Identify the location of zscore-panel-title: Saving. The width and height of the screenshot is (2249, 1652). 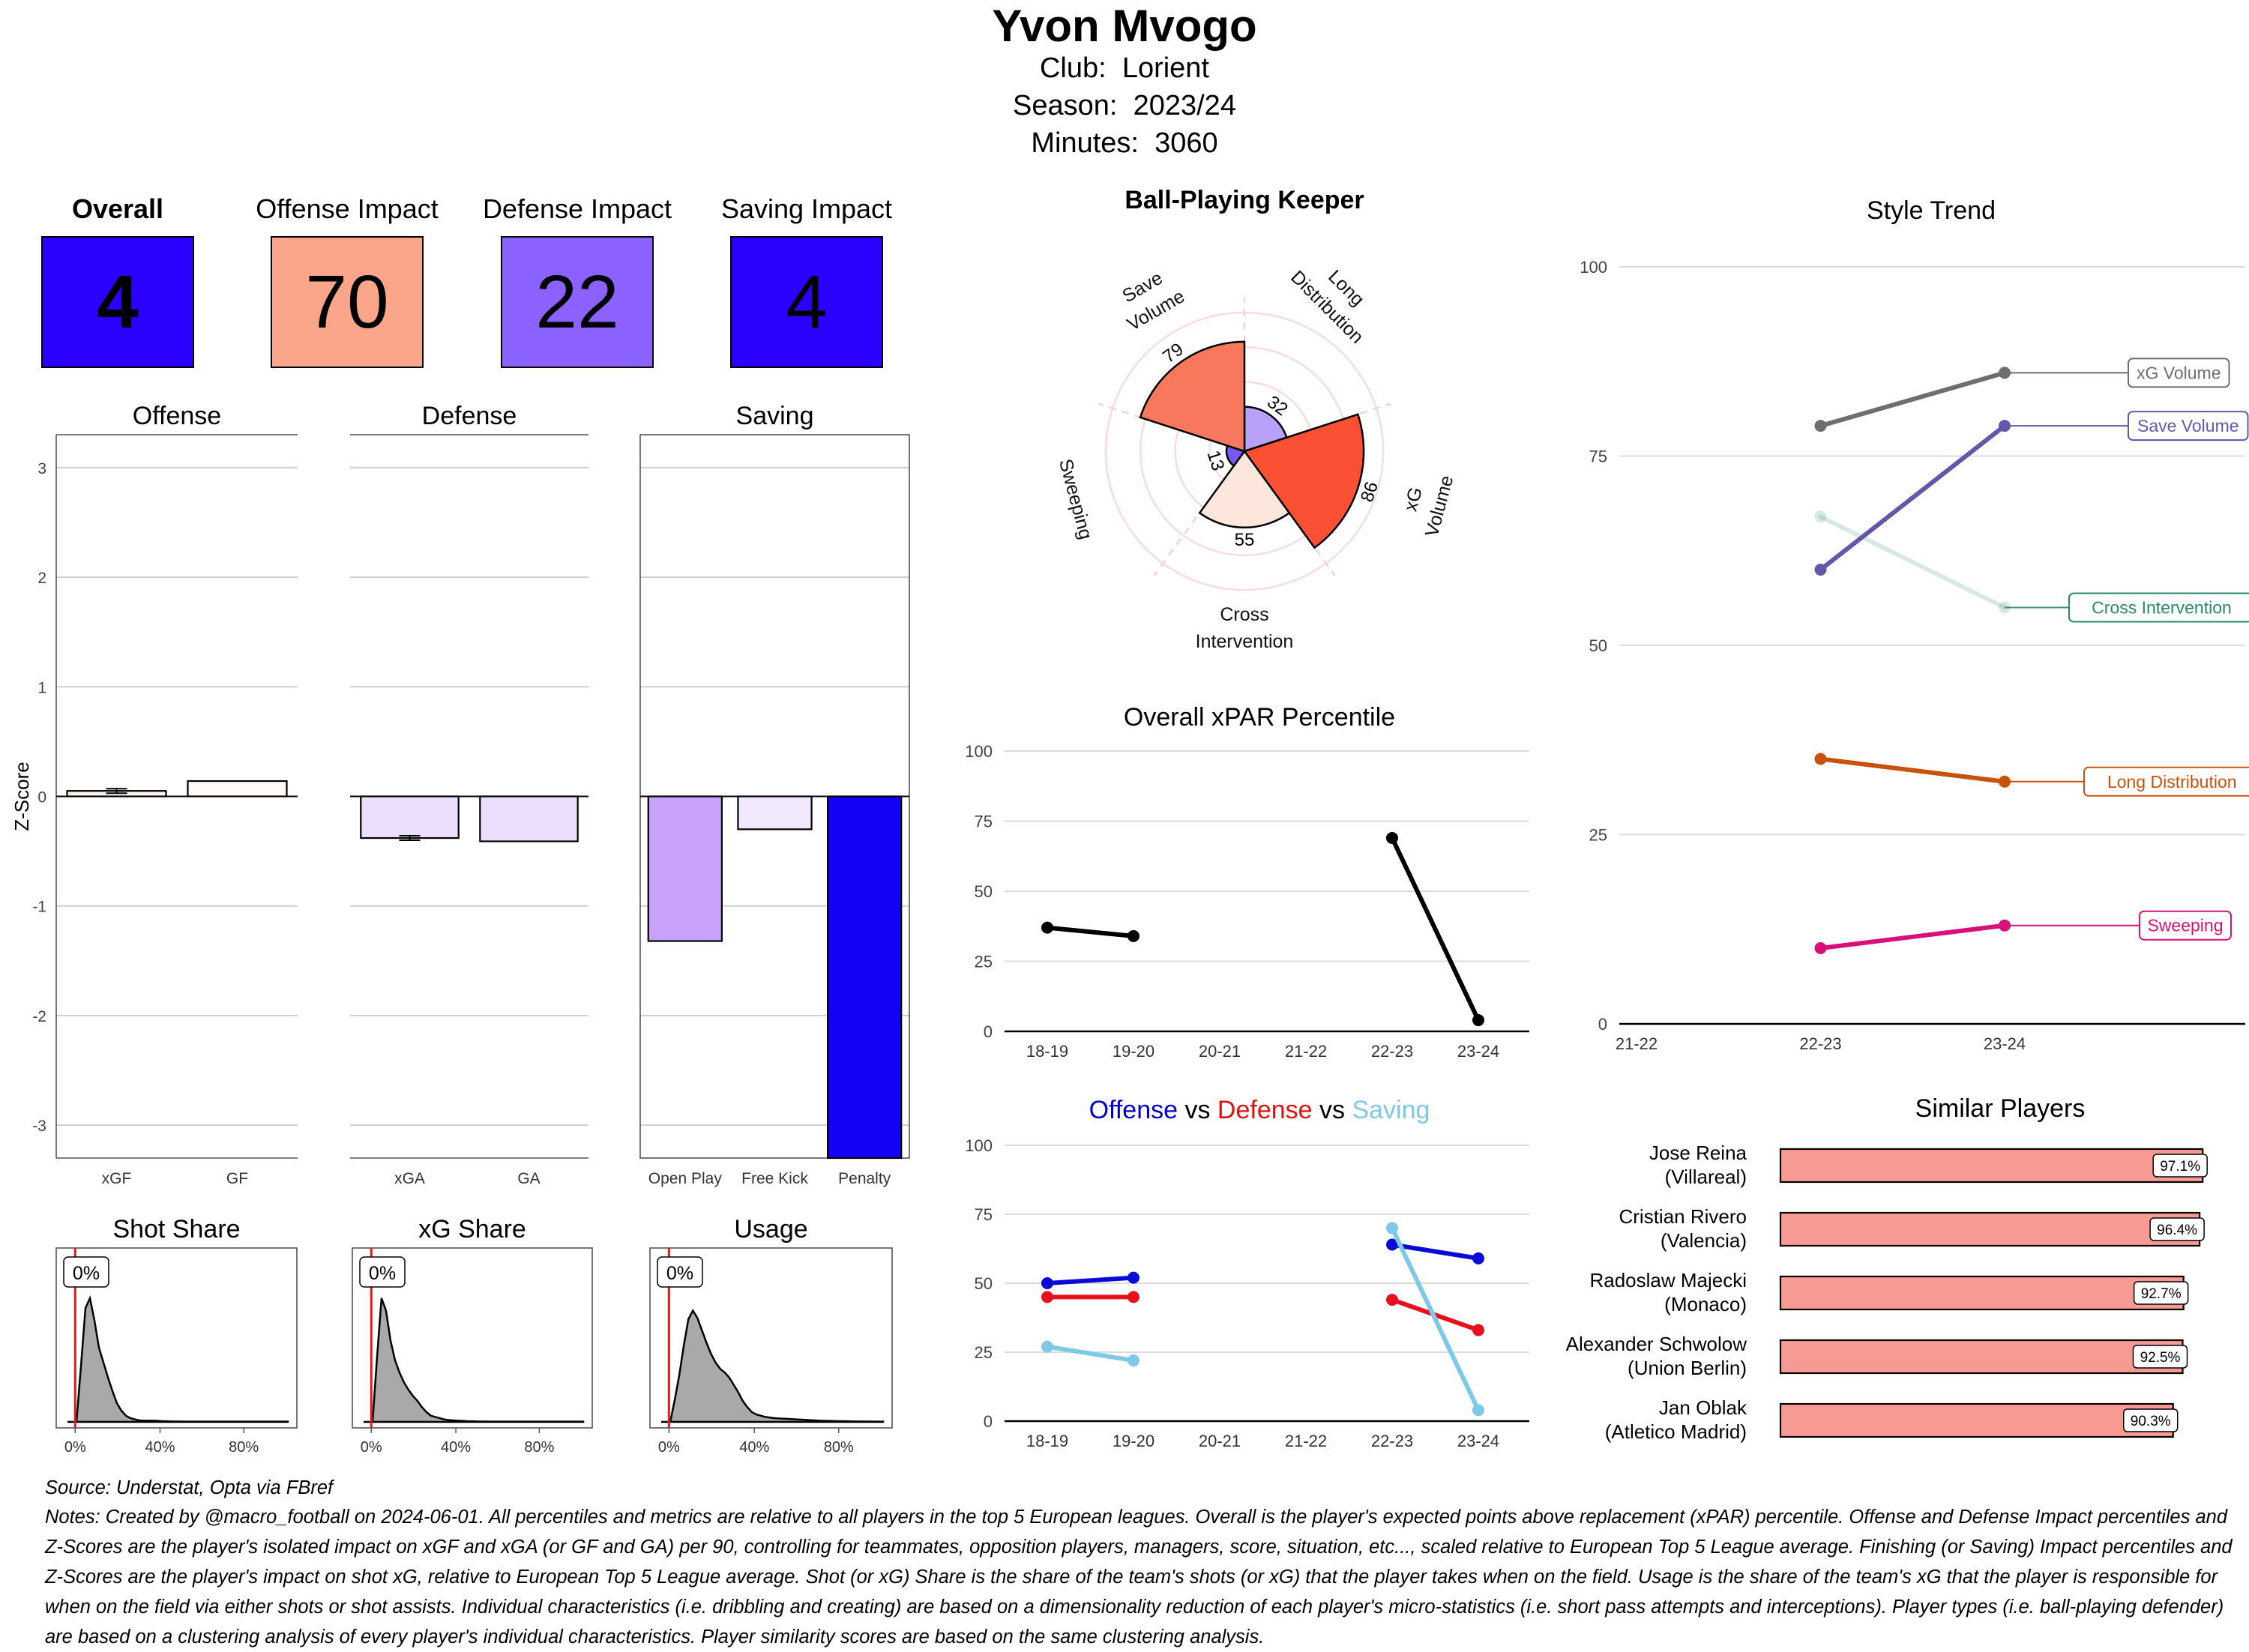
(775, 416).